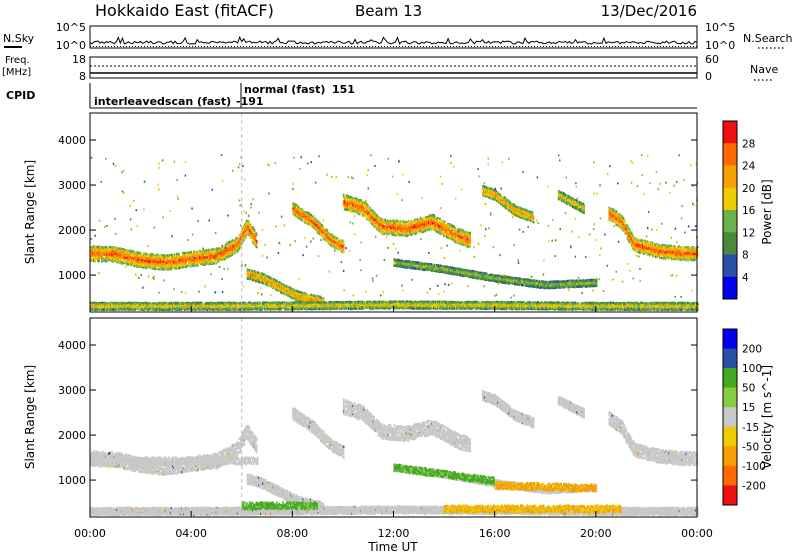  I want to click on freq-unit-label: [MHz], so click(16, 72).